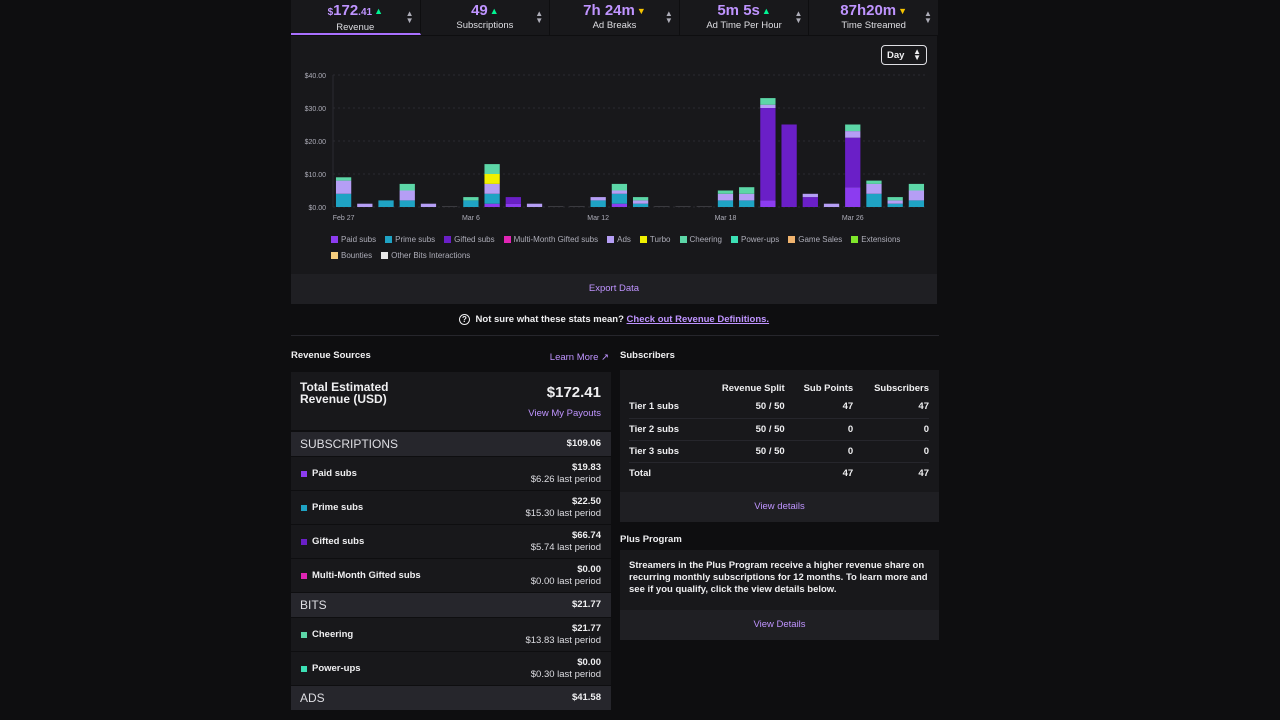  What do you see at coordinates (745, 17) in the screenshot?
I see `stat-tab-3: 5m 5s ▲ Ad Time Per Hour ▲ ▼` at bounding box center [745, 17].